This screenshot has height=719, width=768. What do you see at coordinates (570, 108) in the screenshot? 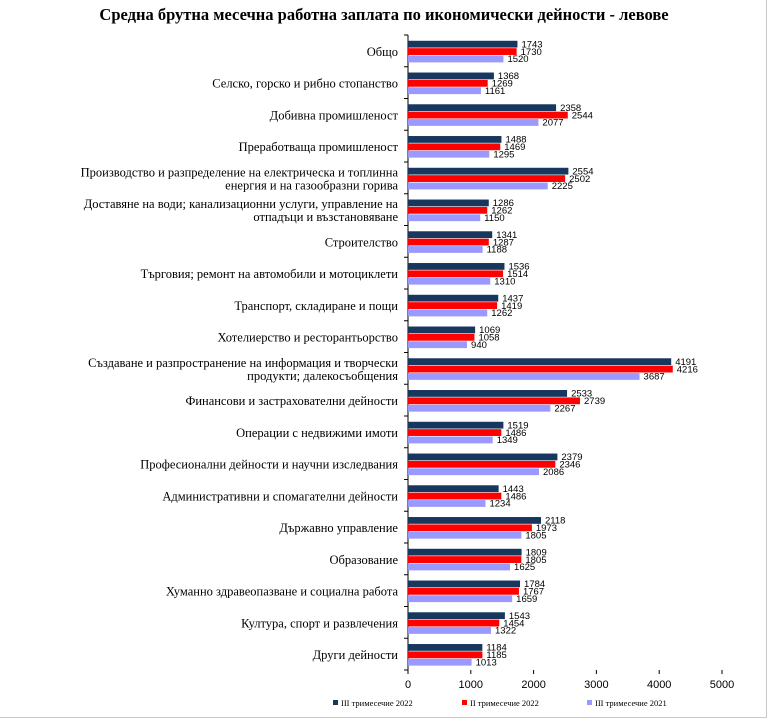
I see `data-label: 2358` at bounding box center [570, 108].